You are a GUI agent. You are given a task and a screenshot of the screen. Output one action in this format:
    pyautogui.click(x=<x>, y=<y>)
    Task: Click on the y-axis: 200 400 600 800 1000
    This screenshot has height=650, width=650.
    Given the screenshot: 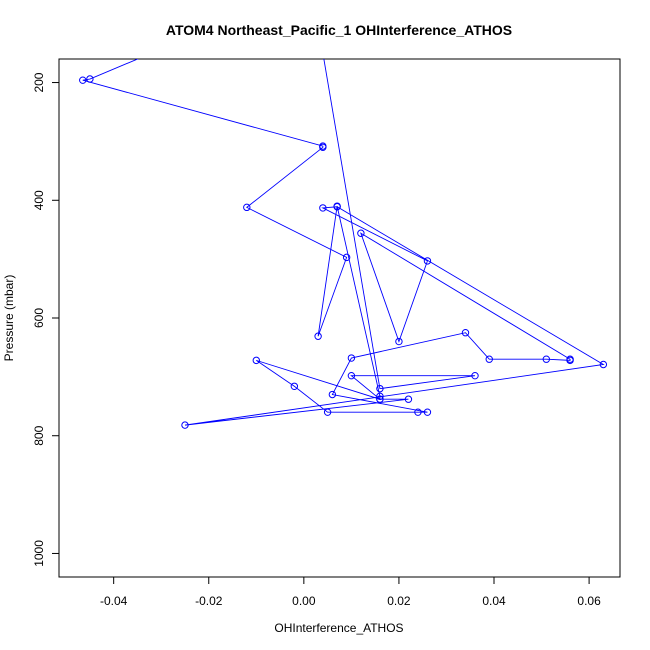 What is the action you would take?
    pyautogui.click(x=45, y=319)
    